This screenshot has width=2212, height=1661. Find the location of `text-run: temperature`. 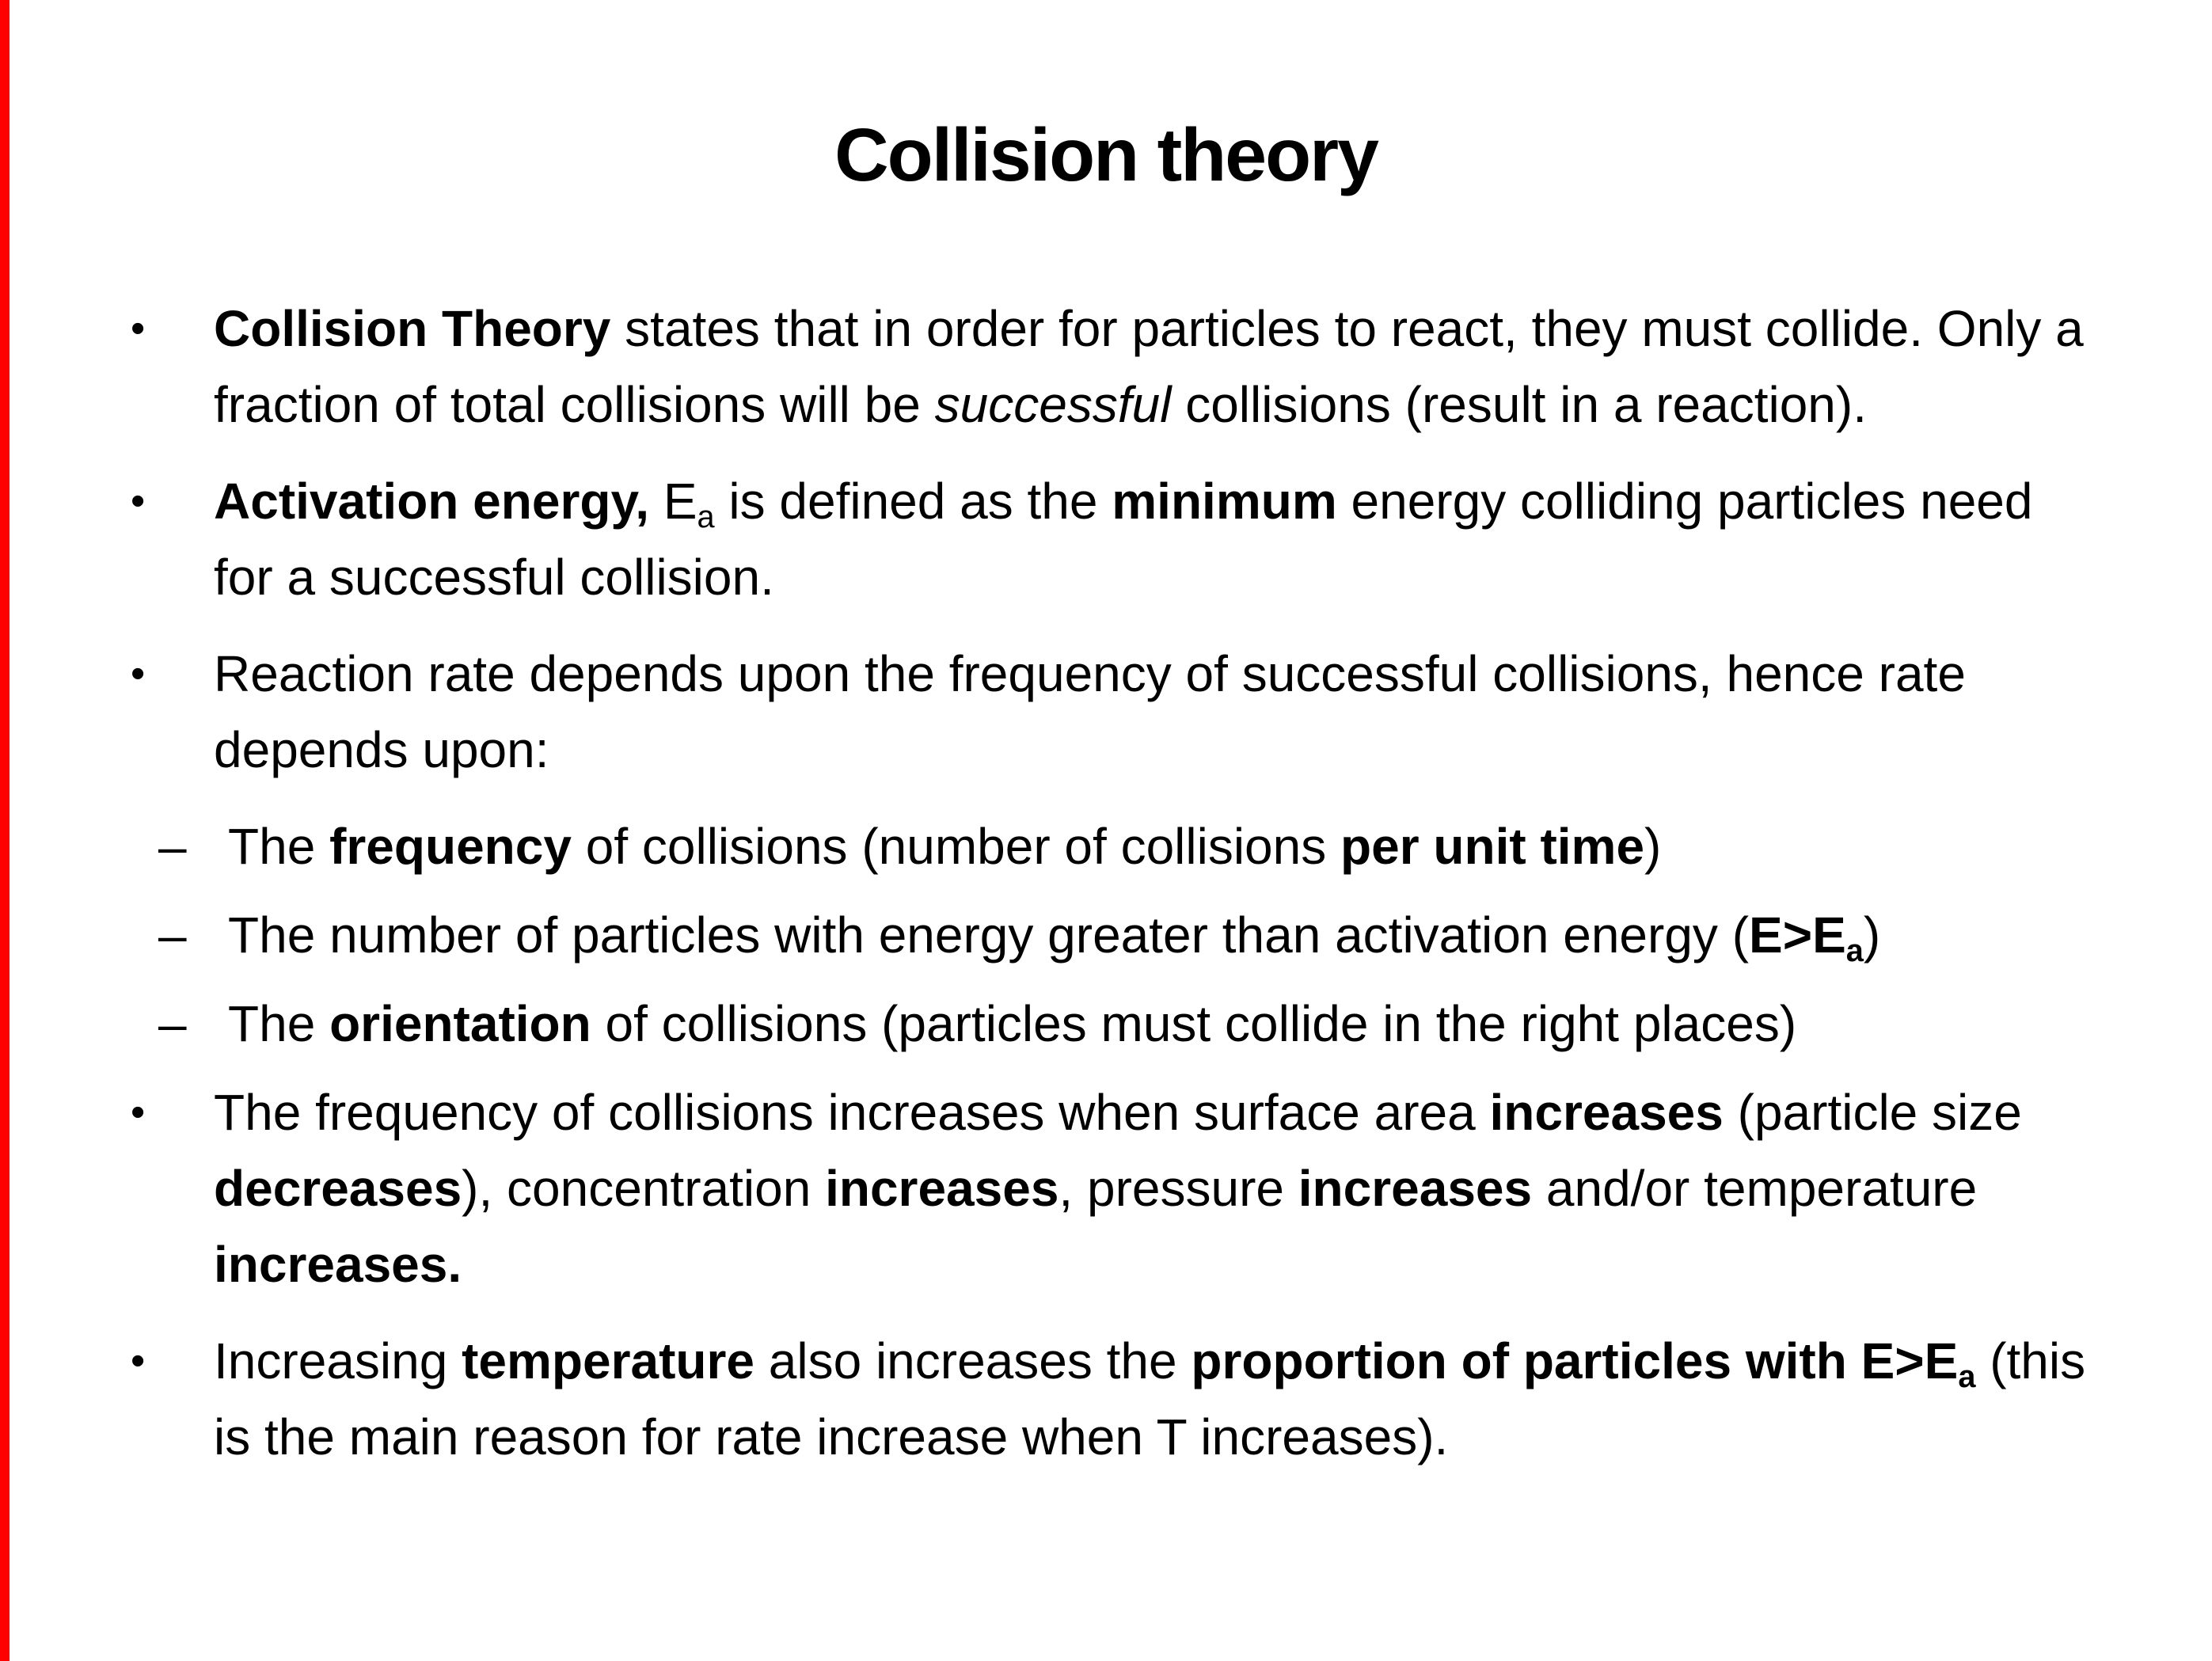

text-run: temperature is located at coordinates (608, 1361).